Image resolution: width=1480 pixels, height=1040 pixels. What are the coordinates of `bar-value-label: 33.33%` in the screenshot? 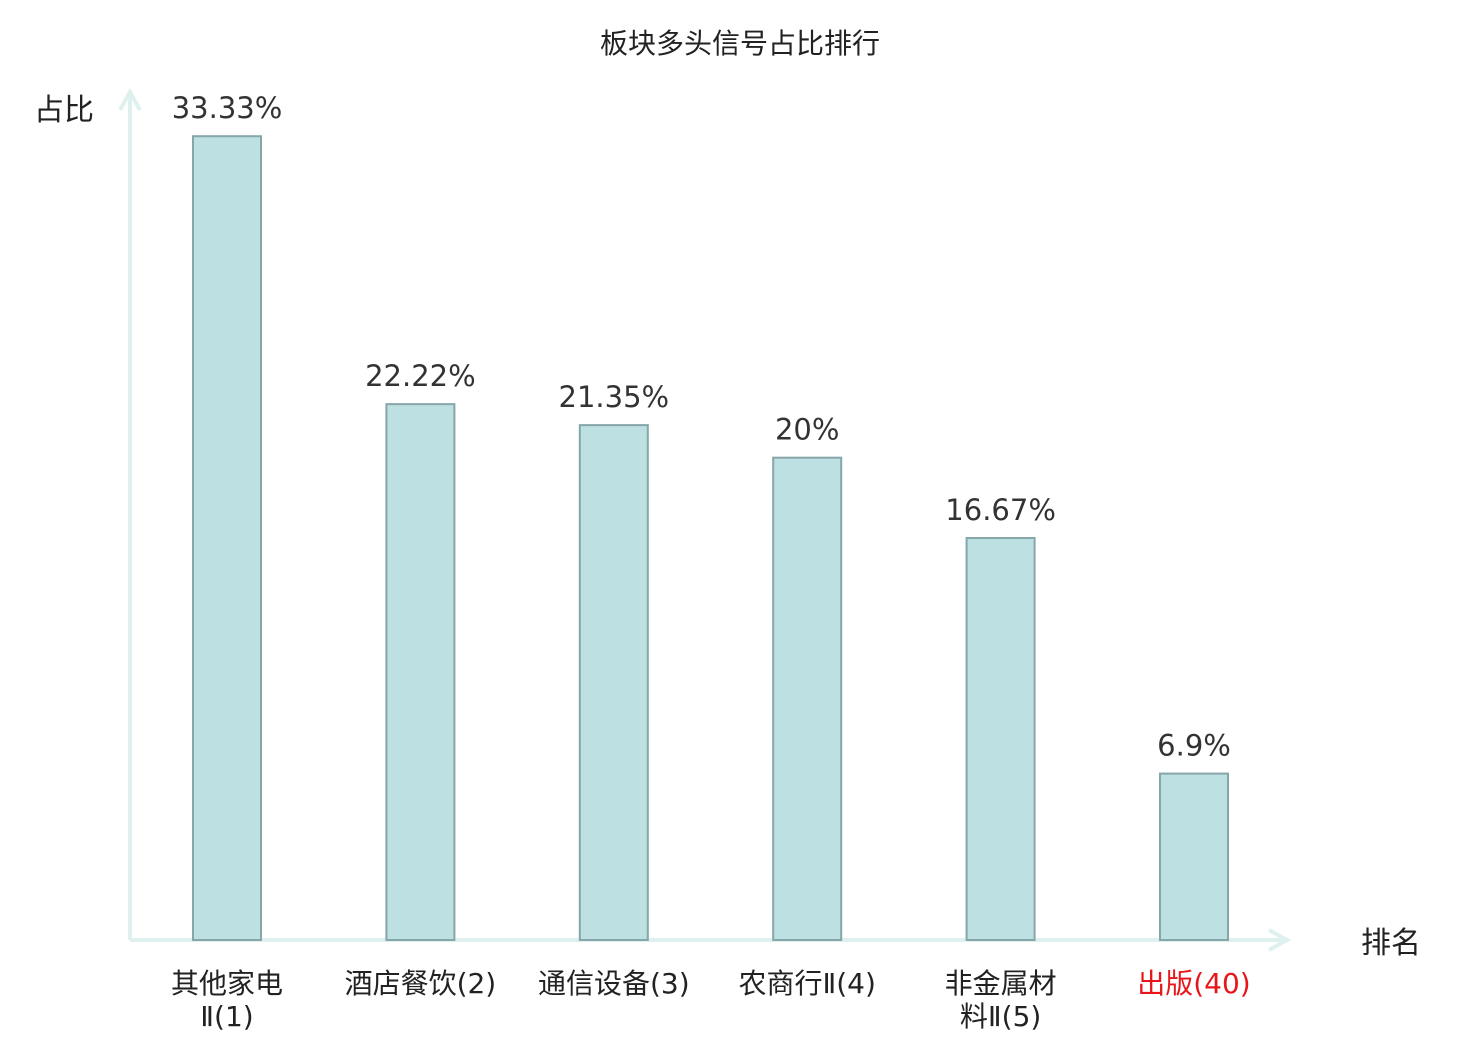 It's located at (227, 108).